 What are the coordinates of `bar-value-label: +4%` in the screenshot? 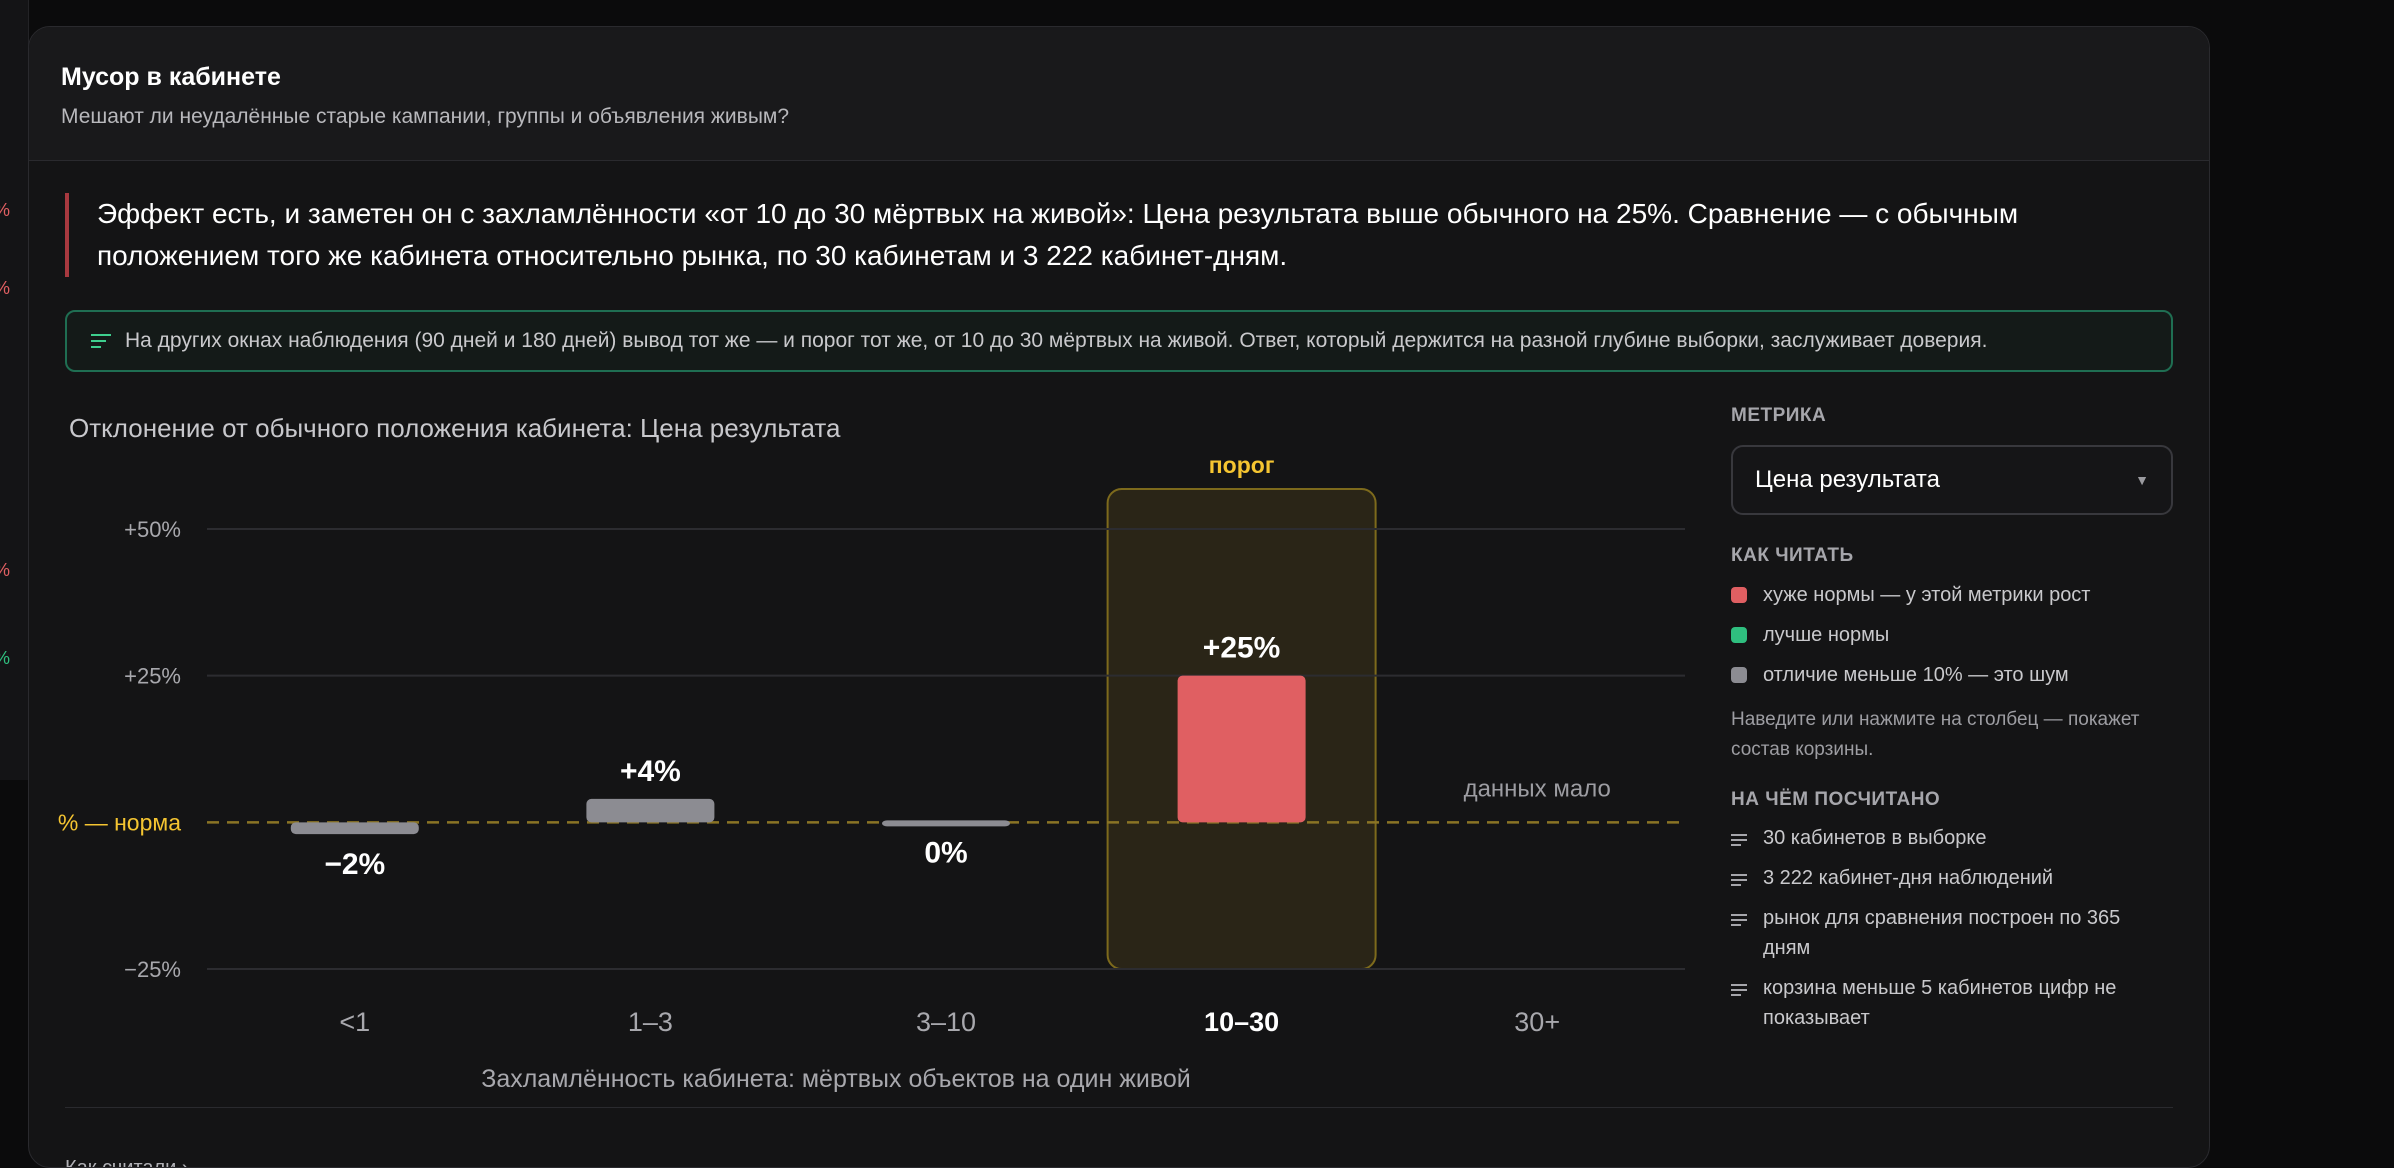 It's located at (650, 771).